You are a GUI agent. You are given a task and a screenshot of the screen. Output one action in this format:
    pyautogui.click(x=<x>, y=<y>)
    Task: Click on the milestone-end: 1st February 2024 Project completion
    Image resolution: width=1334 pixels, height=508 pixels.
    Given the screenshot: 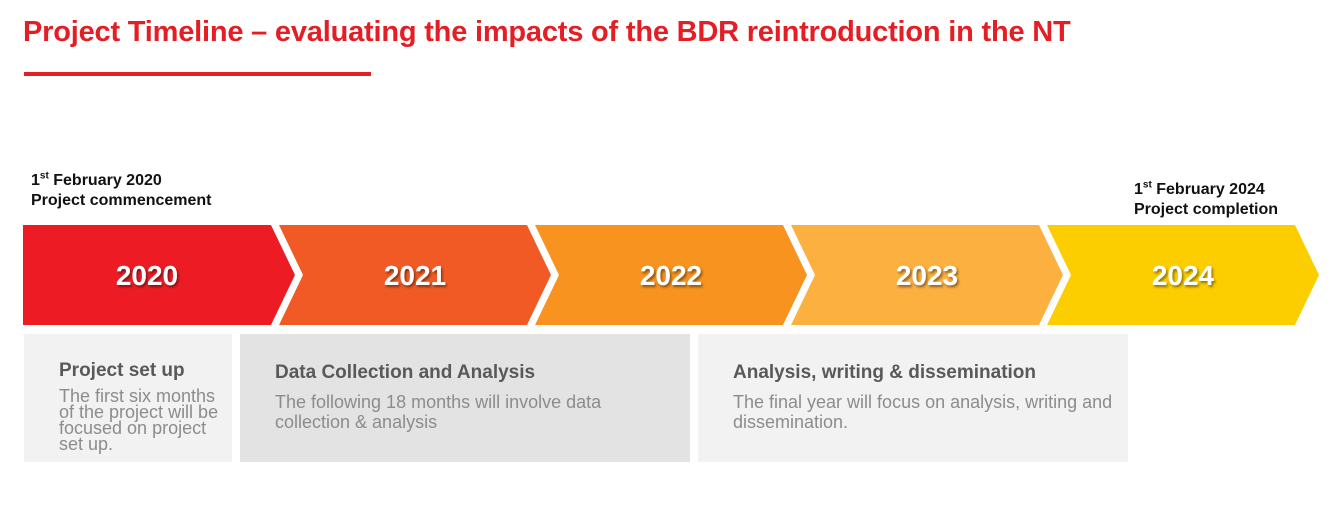 What is the action you would take?
    pyautogui.click(x=1206, y=200)
    